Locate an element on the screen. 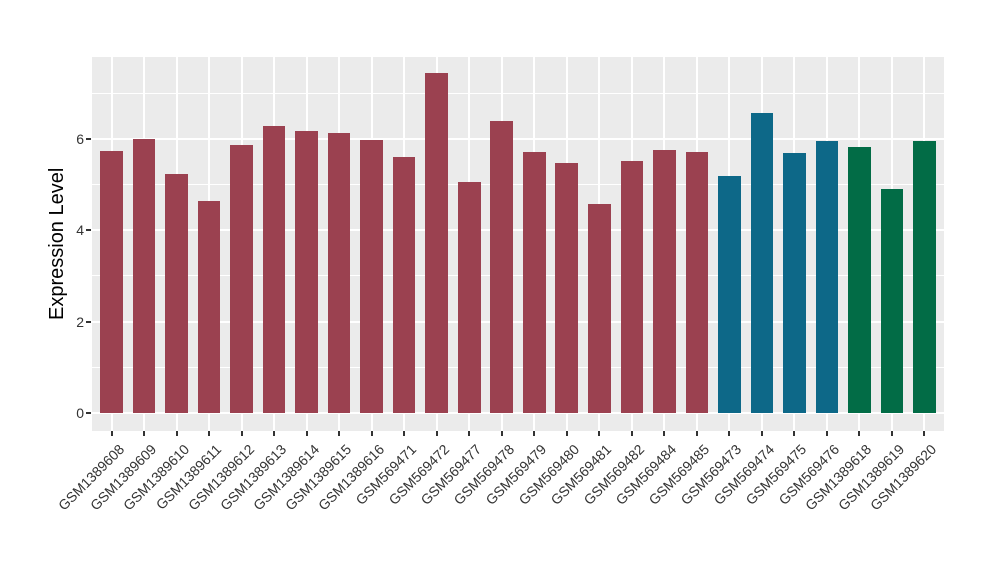  bar-GSM569475 is located at coordinates (794, 282).